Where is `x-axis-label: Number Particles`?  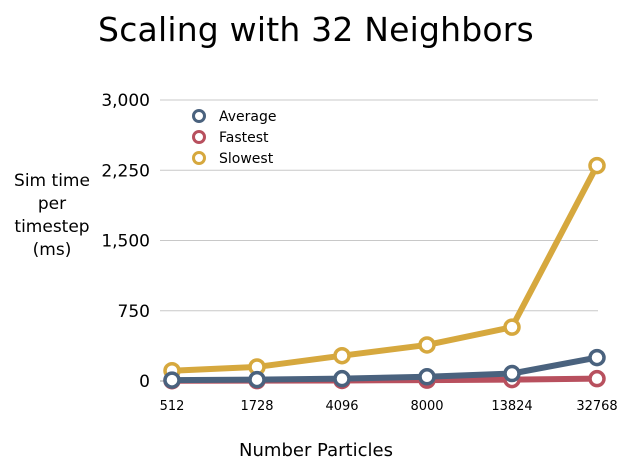 x-axis-label: Number Particles is located at coordinates (316, 450).